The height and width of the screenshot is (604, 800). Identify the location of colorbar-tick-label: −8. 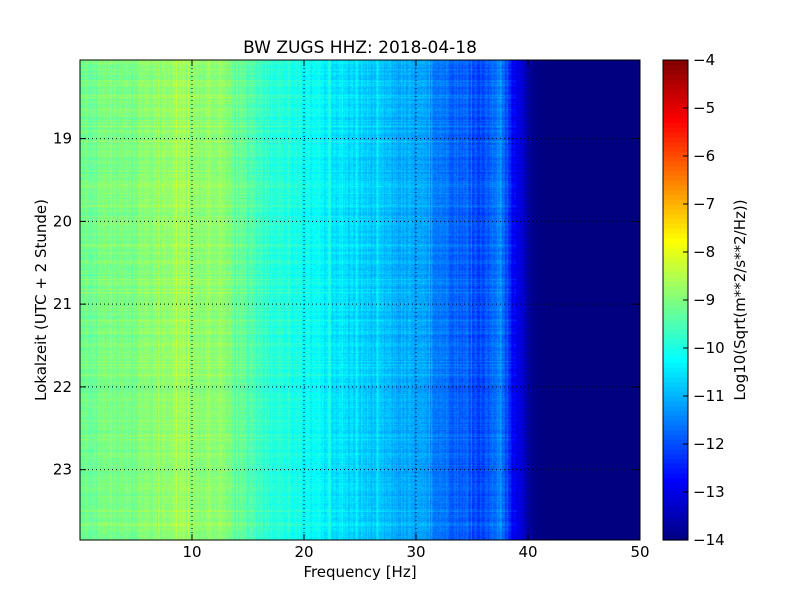
(704, 252).